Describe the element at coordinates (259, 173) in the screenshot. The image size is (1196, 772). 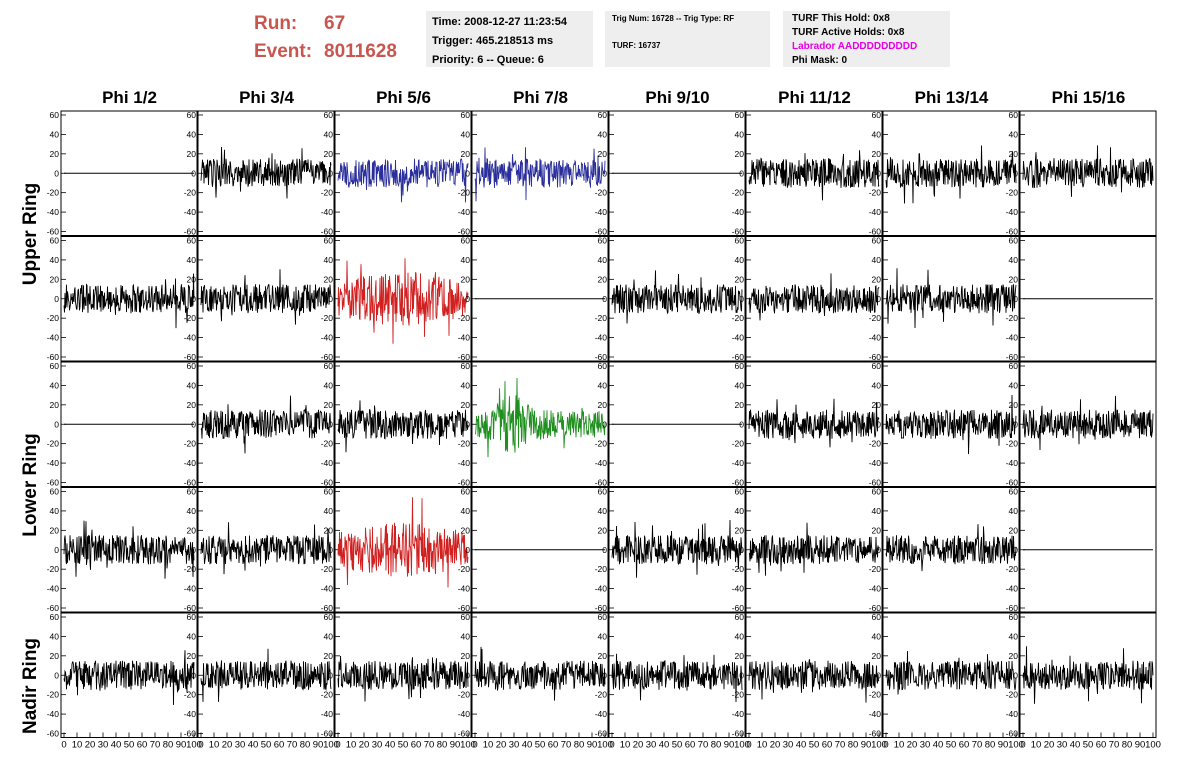
I see `panel-r1-c2: 60 40 20 0 -20 -40 -60` at that location.